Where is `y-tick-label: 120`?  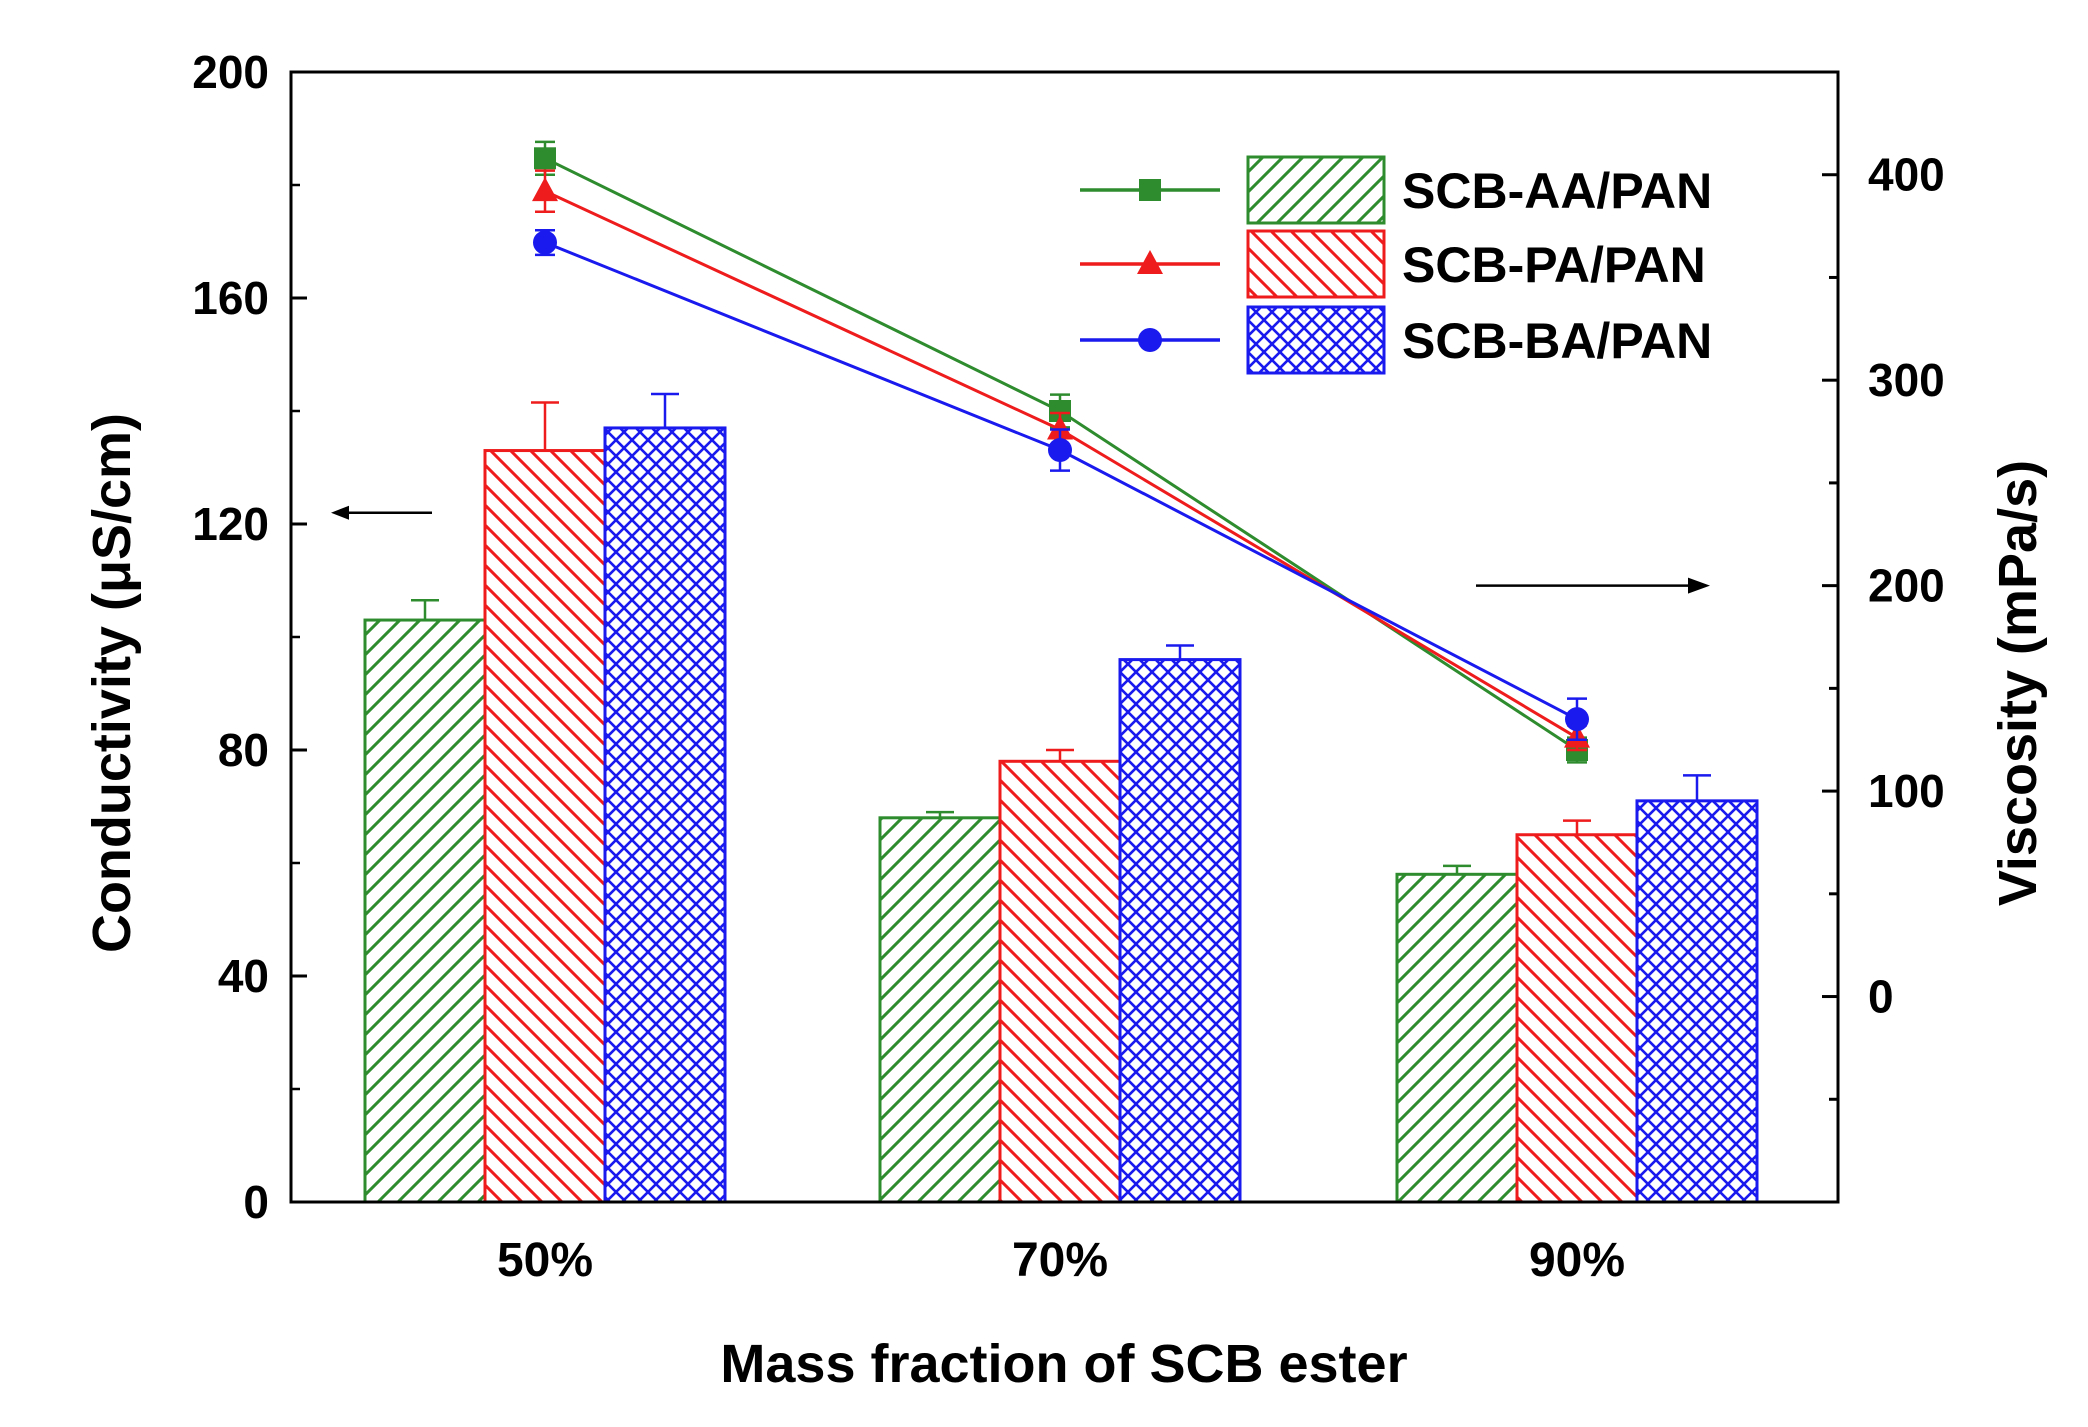 y-tick-label: 120 is located at coordinates (230, 524).